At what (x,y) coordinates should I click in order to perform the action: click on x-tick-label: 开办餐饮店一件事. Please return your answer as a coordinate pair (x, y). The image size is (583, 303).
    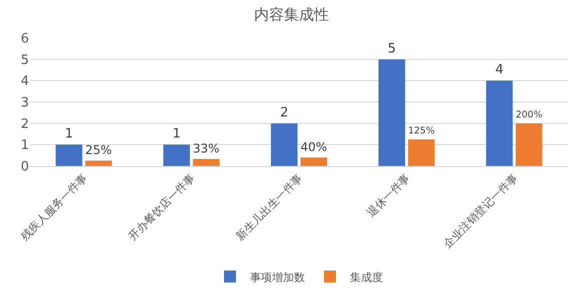
    Looking at the image, I should click on (162, 207).